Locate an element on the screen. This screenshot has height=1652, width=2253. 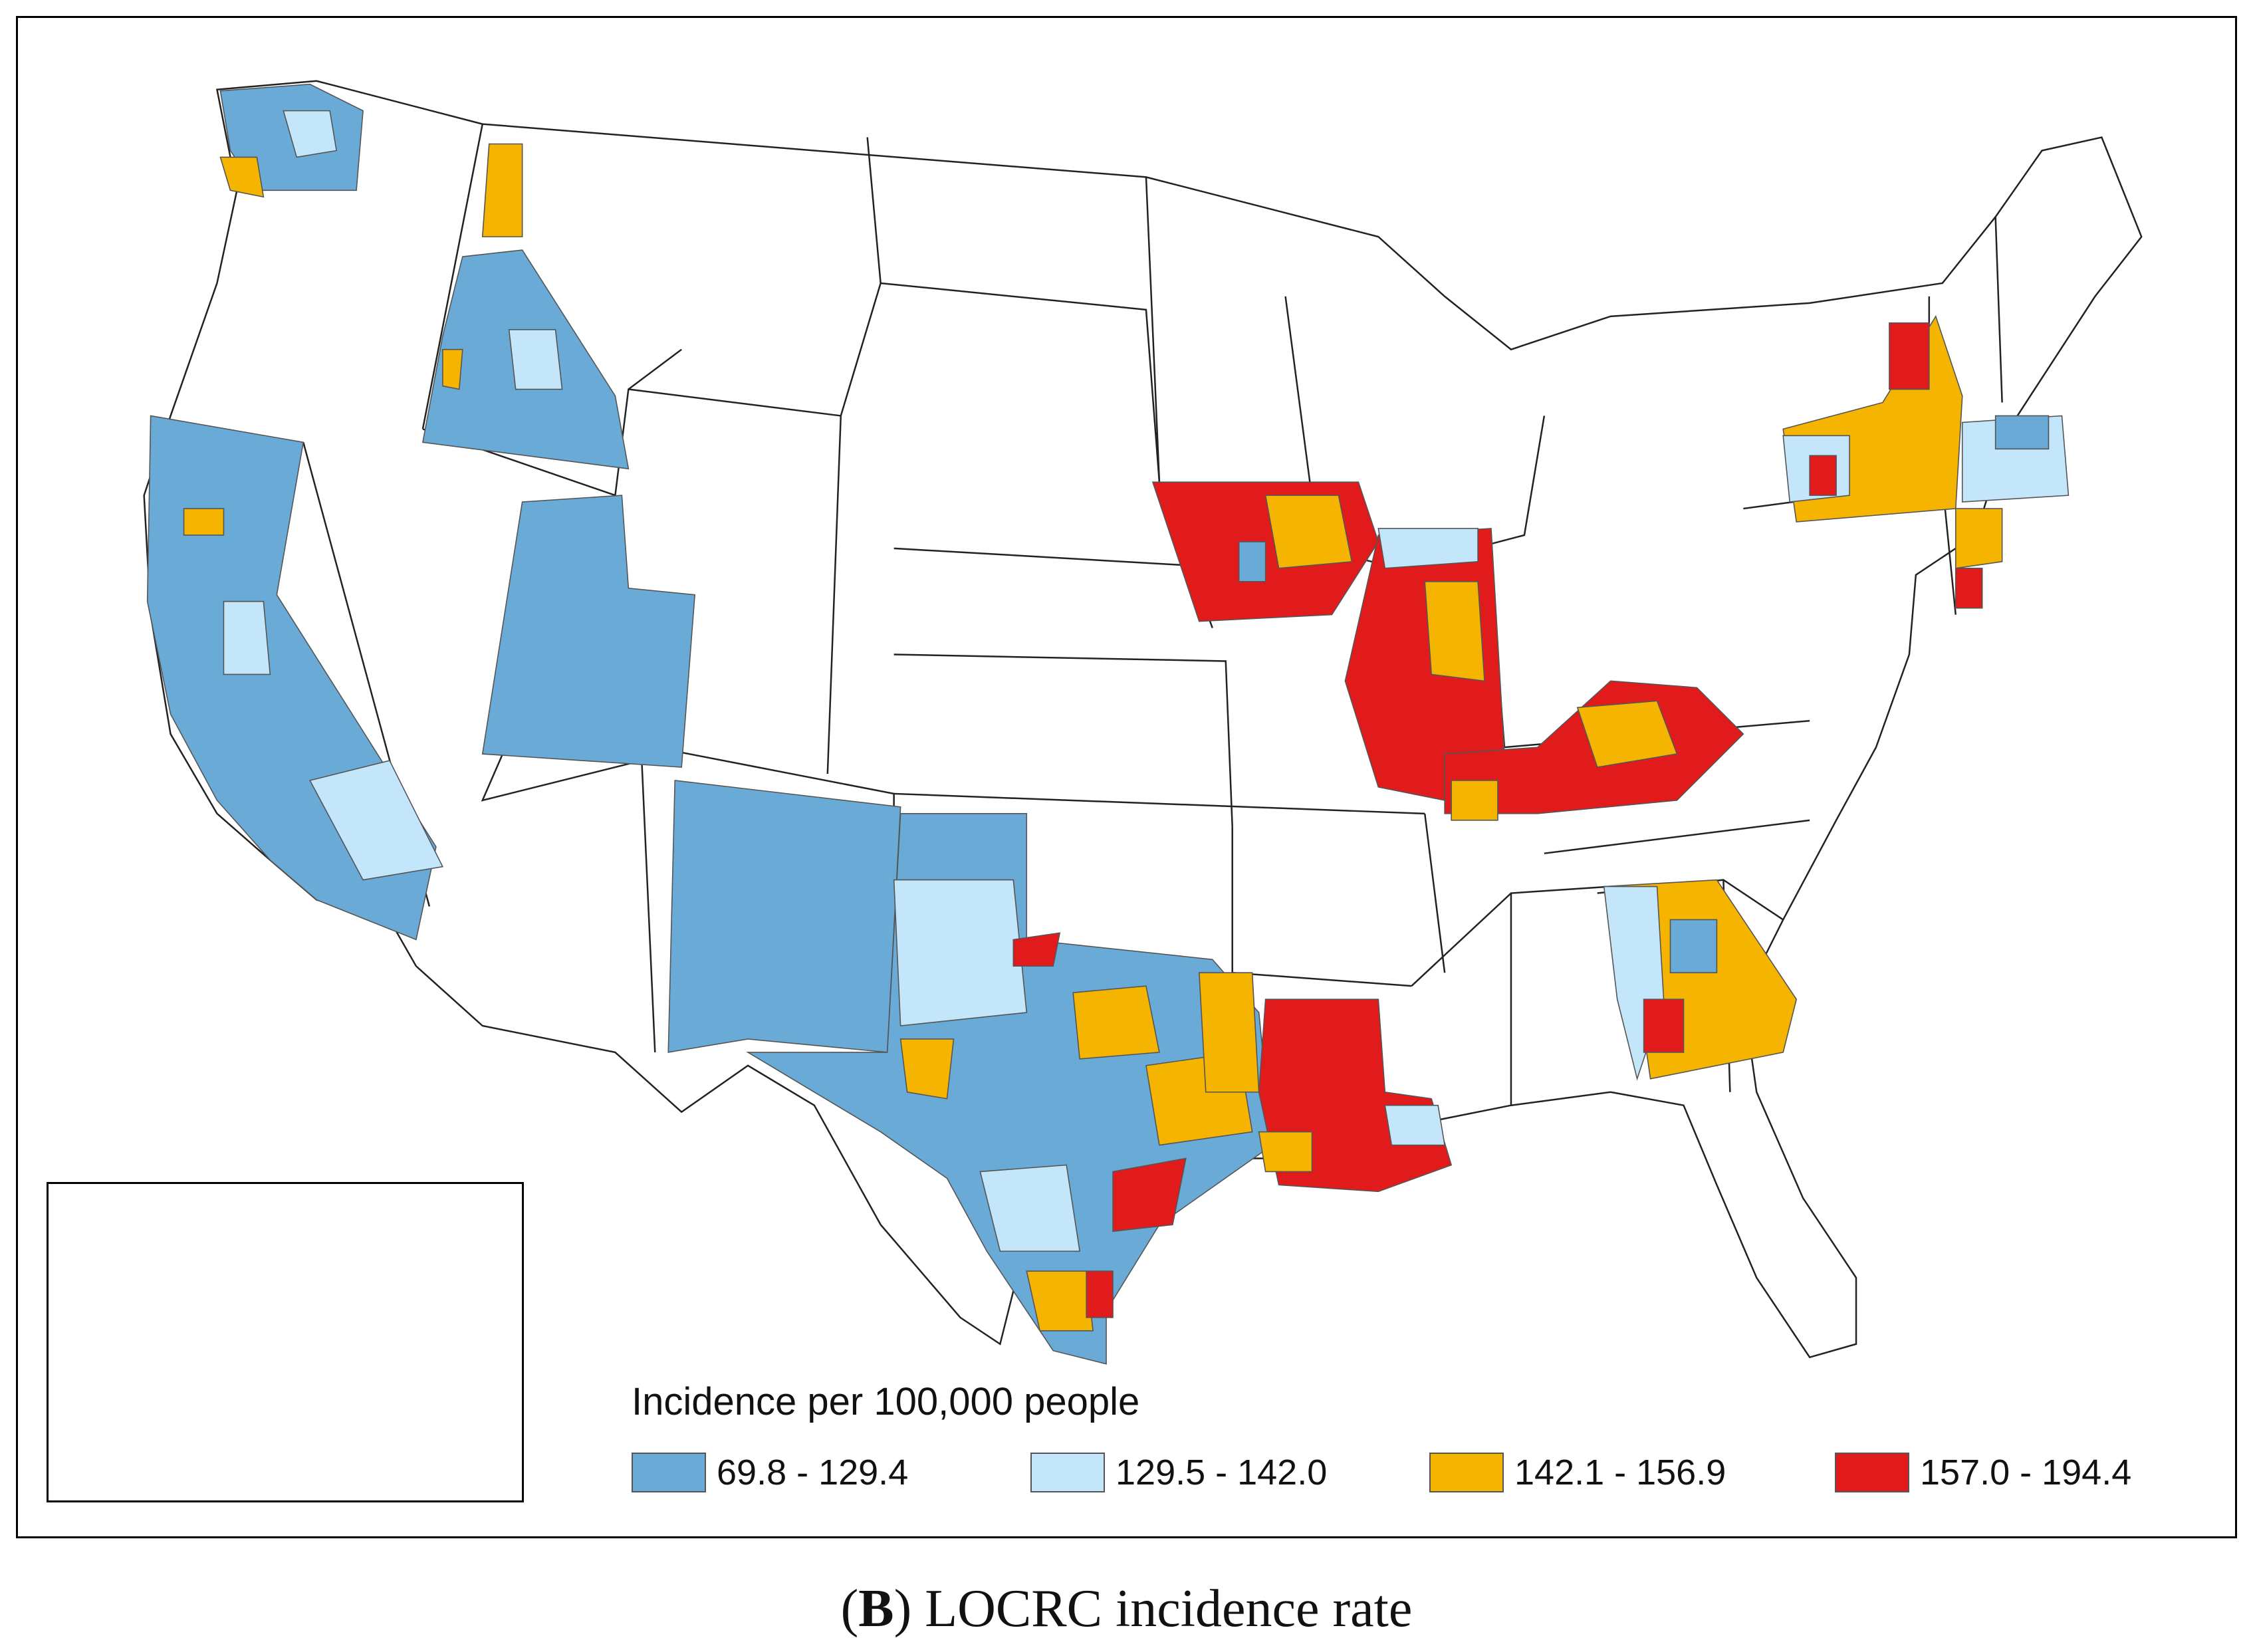
region-new-mexico is located at coordinates (784, 917).